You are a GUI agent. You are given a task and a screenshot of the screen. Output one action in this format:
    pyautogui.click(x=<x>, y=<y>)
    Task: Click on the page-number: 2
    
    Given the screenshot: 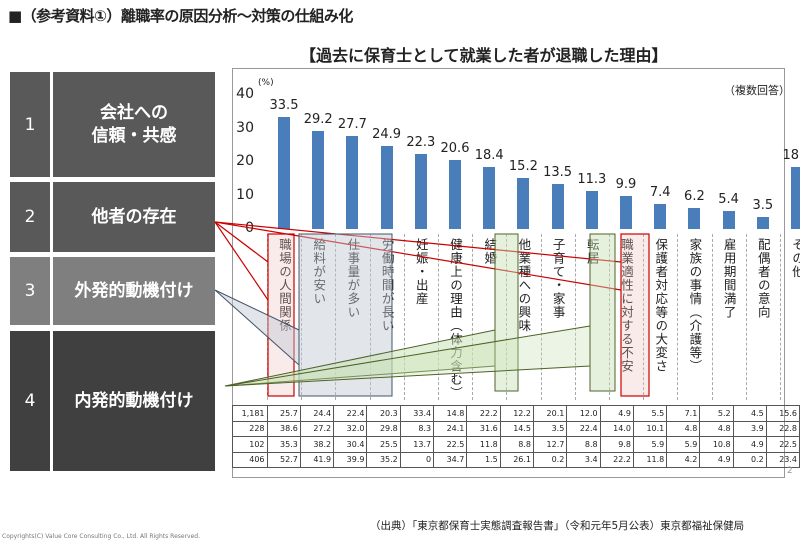 What is the action you would take?
    pyautogui.click(x=790, y=471)
    